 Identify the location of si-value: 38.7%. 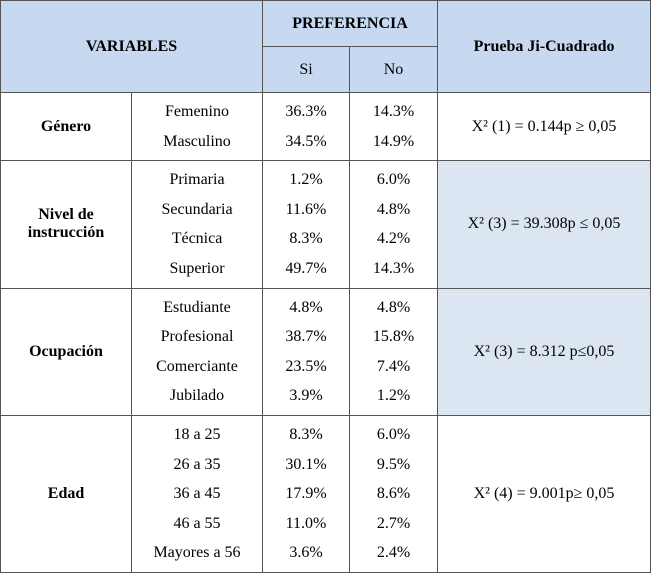
(306, 337).